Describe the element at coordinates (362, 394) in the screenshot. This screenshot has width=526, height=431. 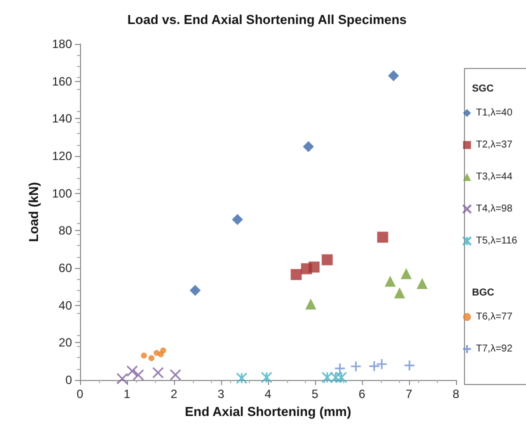
I see `x-tick-label: 6` at that location.